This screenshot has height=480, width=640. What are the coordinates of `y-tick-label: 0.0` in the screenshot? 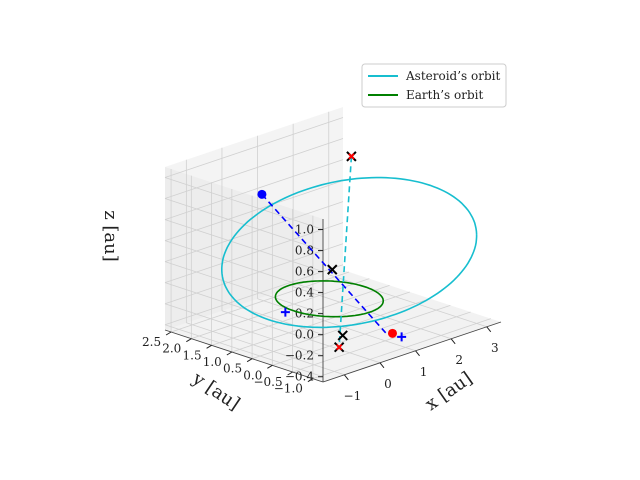 It's located at (252, 375).